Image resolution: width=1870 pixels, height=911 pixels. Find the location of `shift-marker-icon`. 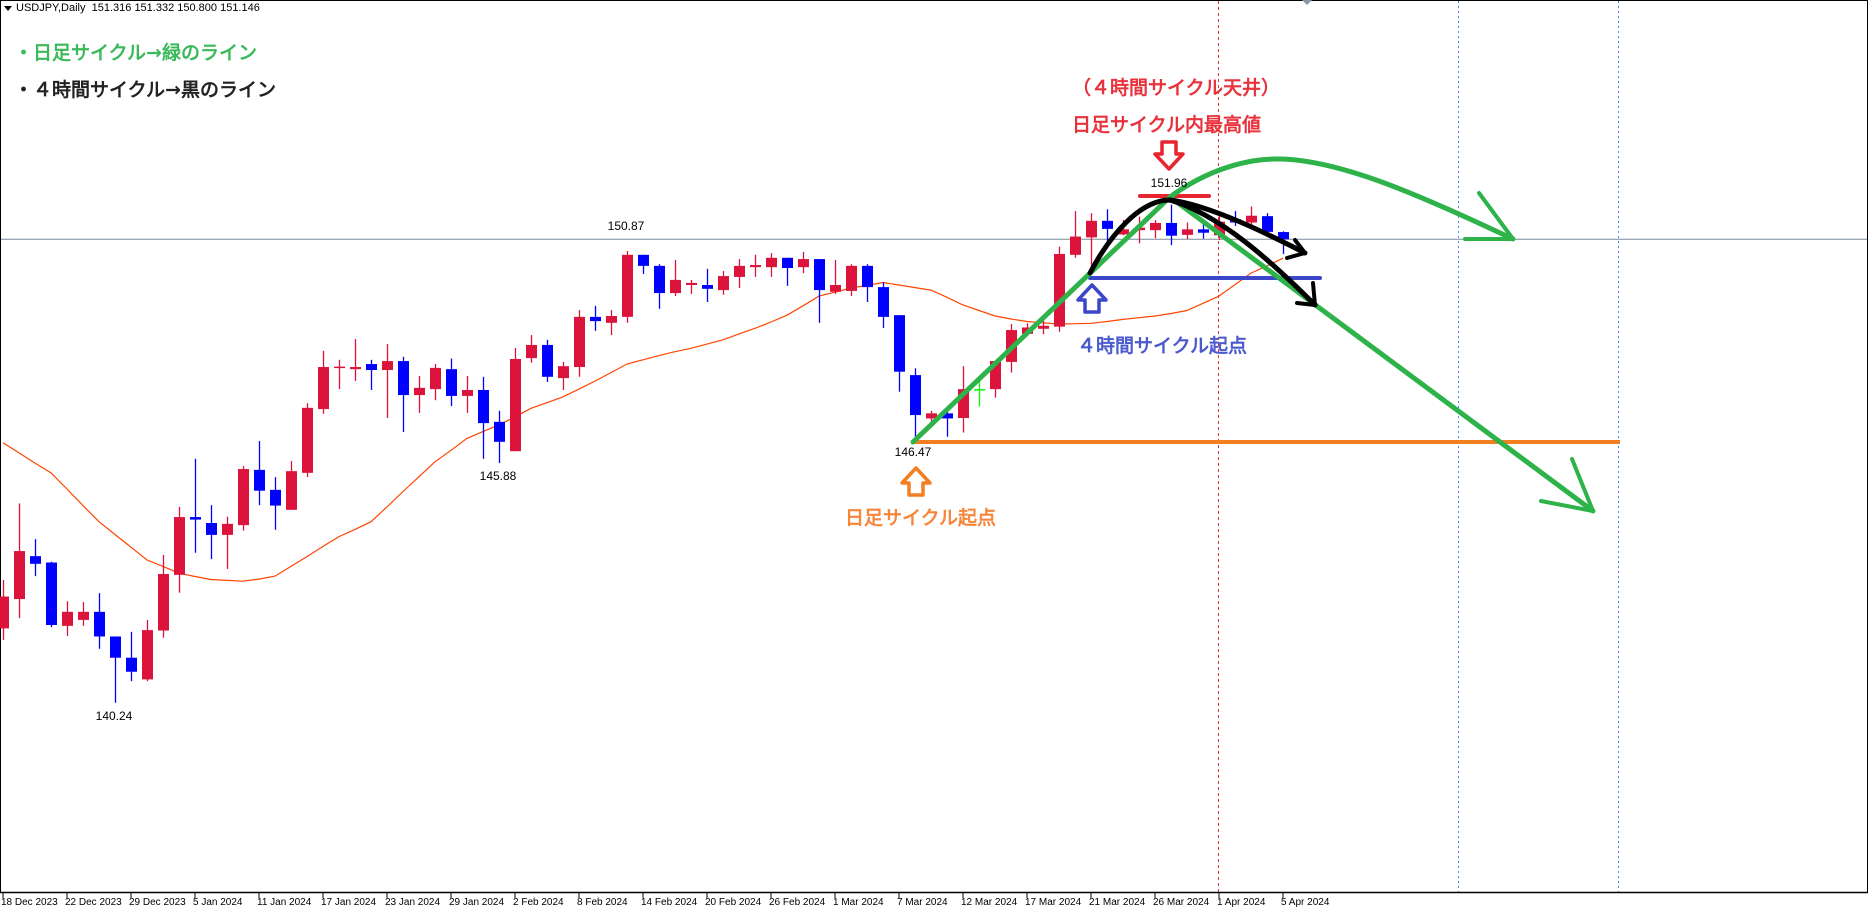

shift-marker-icon is located at coordinates (1307, 2).